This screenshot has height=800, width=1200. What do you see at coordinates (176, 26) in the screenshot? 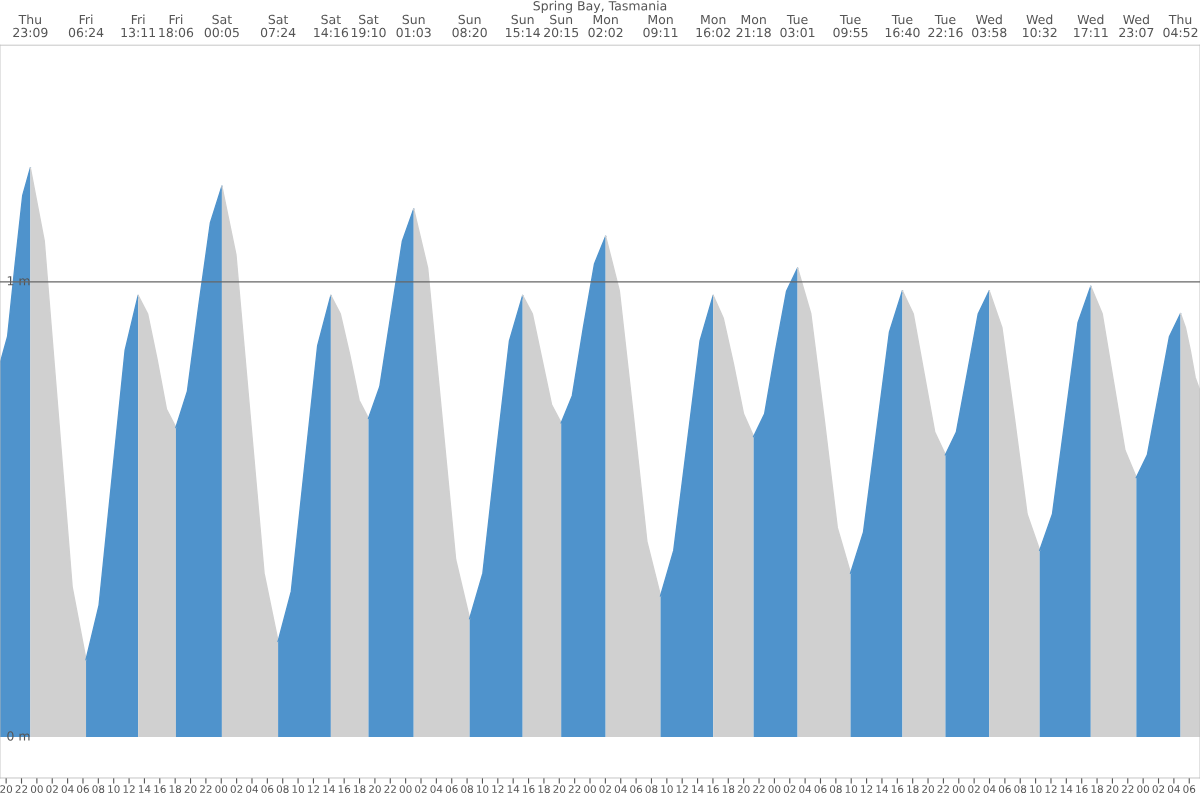
I see `text: Fri 18:06` at bounding box center [176, 26].